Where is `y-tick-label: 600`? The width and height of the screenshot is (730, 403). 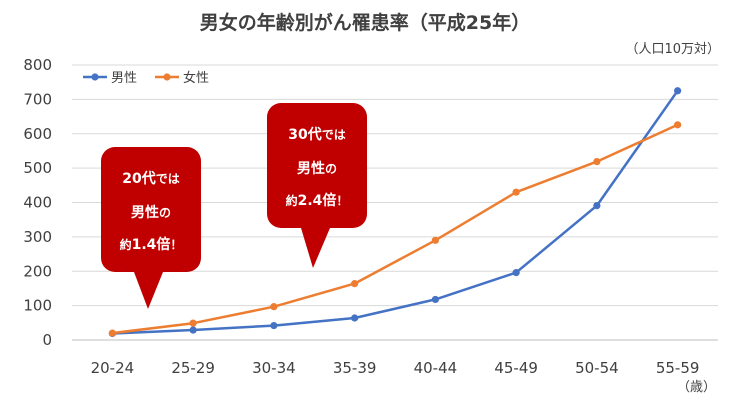 y-tick-label: 600 is located at coordinates (37, 134).